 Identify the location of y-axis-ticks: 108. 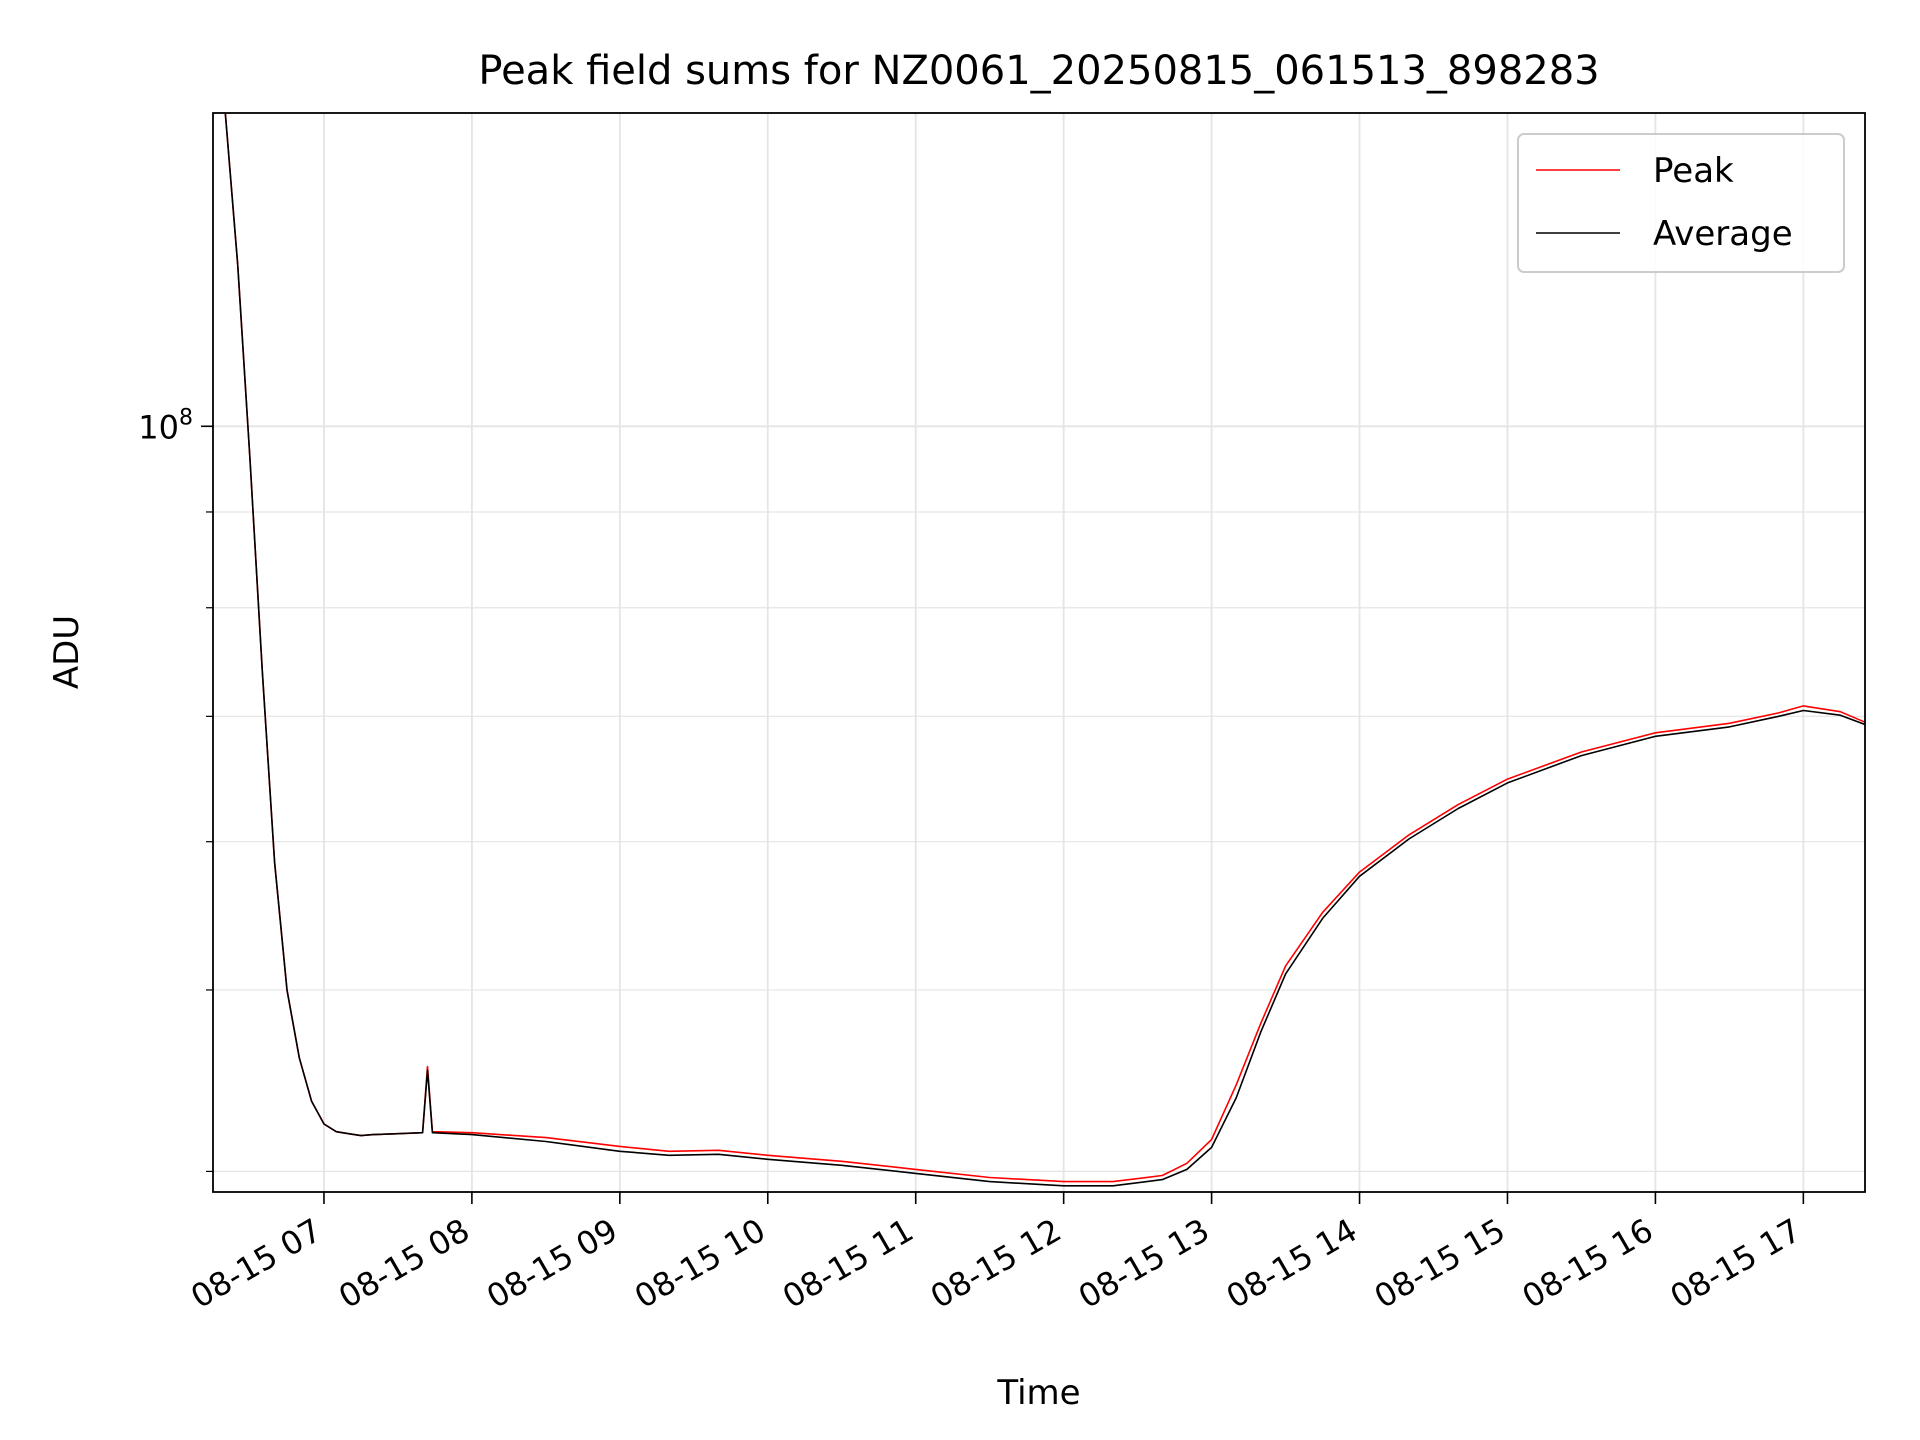
(175, 789).